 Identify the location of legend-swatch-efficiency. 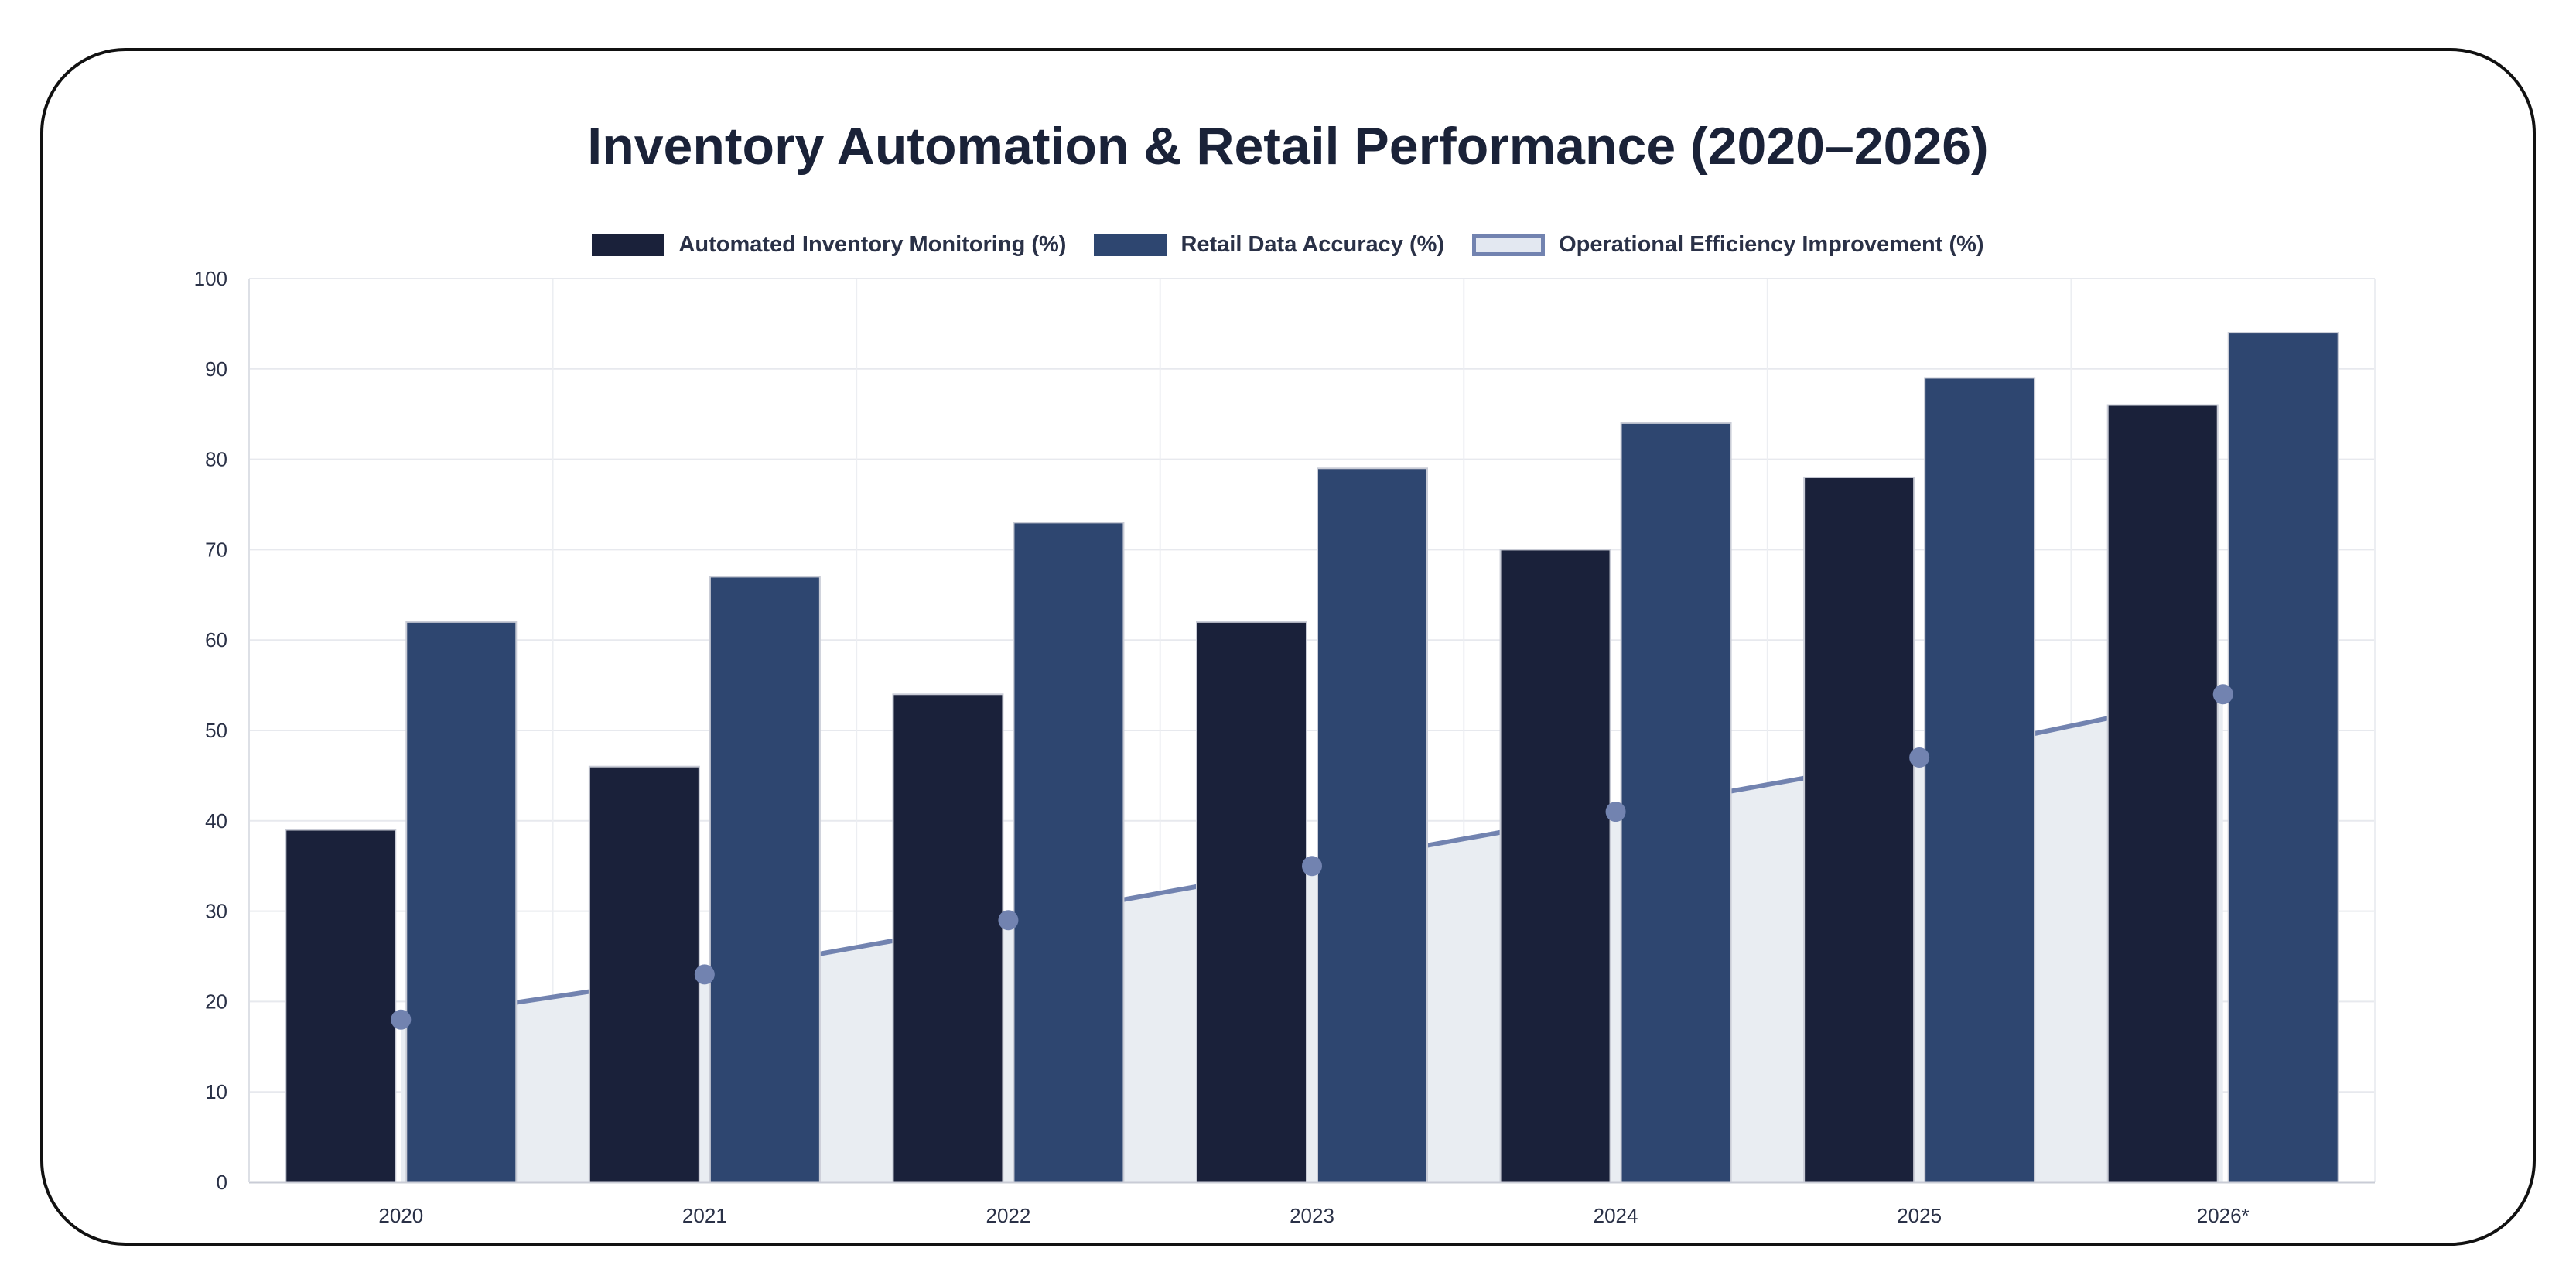
(1509, 245).